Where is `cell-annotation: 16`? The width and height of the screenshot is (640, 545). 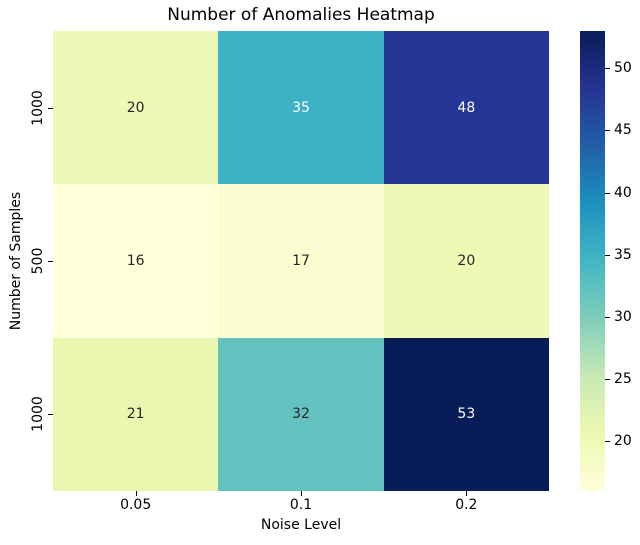
cell-annotation: 16 is located at coordinates (135, 260).